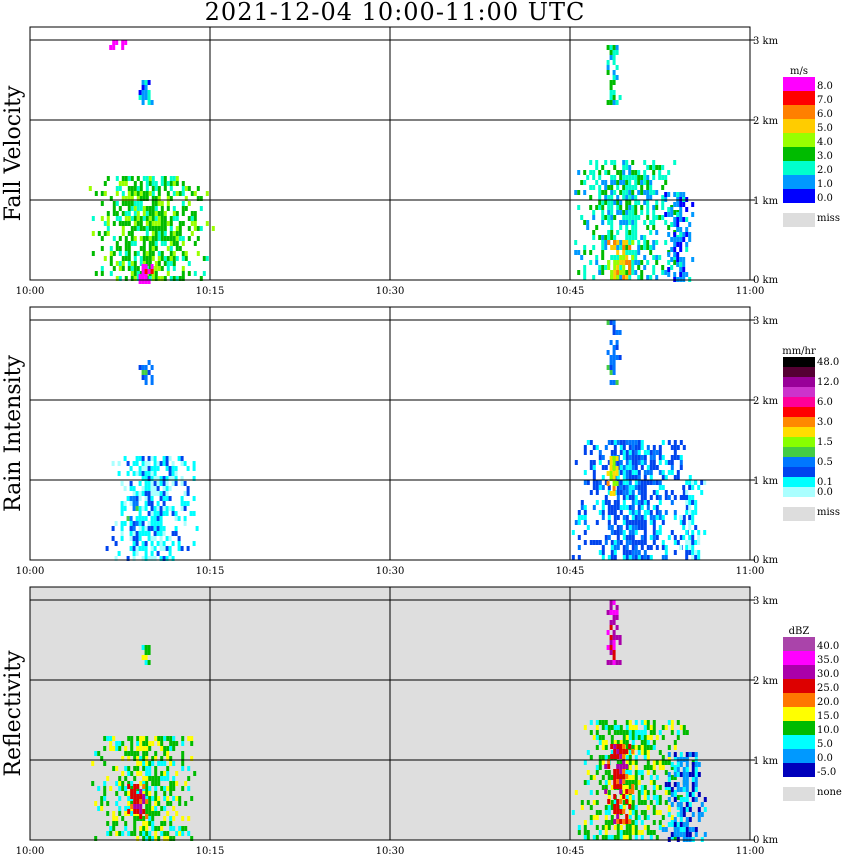 The width and height of the screenshot is (850, 868). Describe the element at coordinates (828, 362) in the screenshot. I see `colorbar-tick-label: 48.0` at that location.